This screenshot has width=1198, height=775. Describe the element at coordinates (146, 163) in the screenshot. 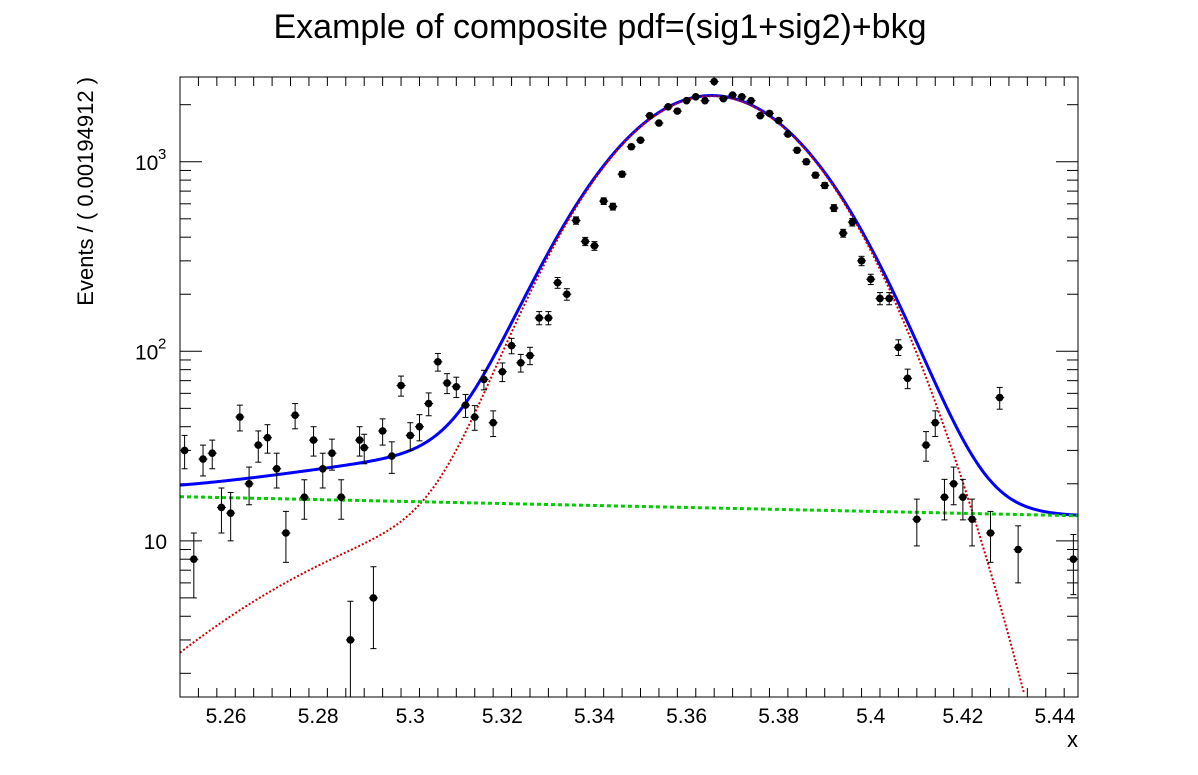

I see `svg-text: 10` at that location.